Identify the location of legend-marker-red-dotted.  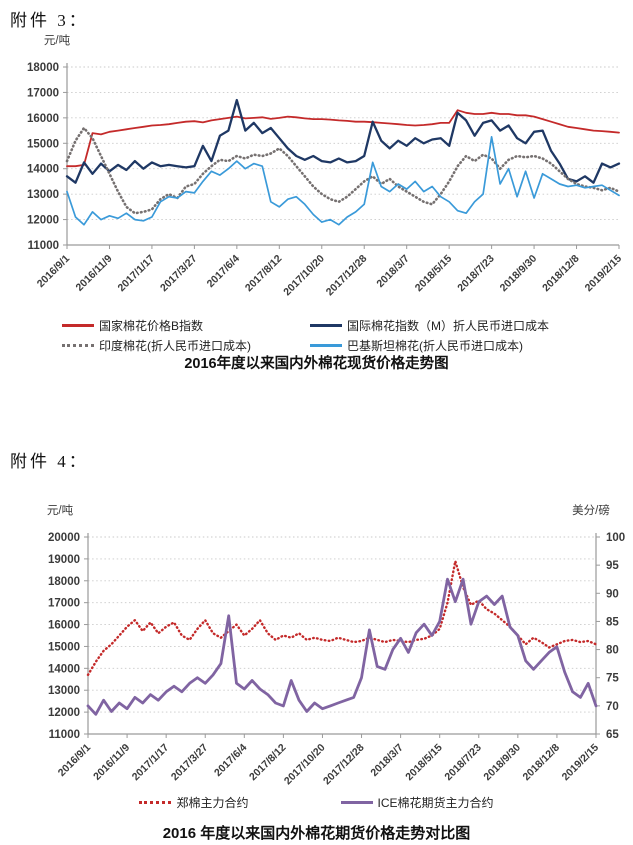
(155, 802).